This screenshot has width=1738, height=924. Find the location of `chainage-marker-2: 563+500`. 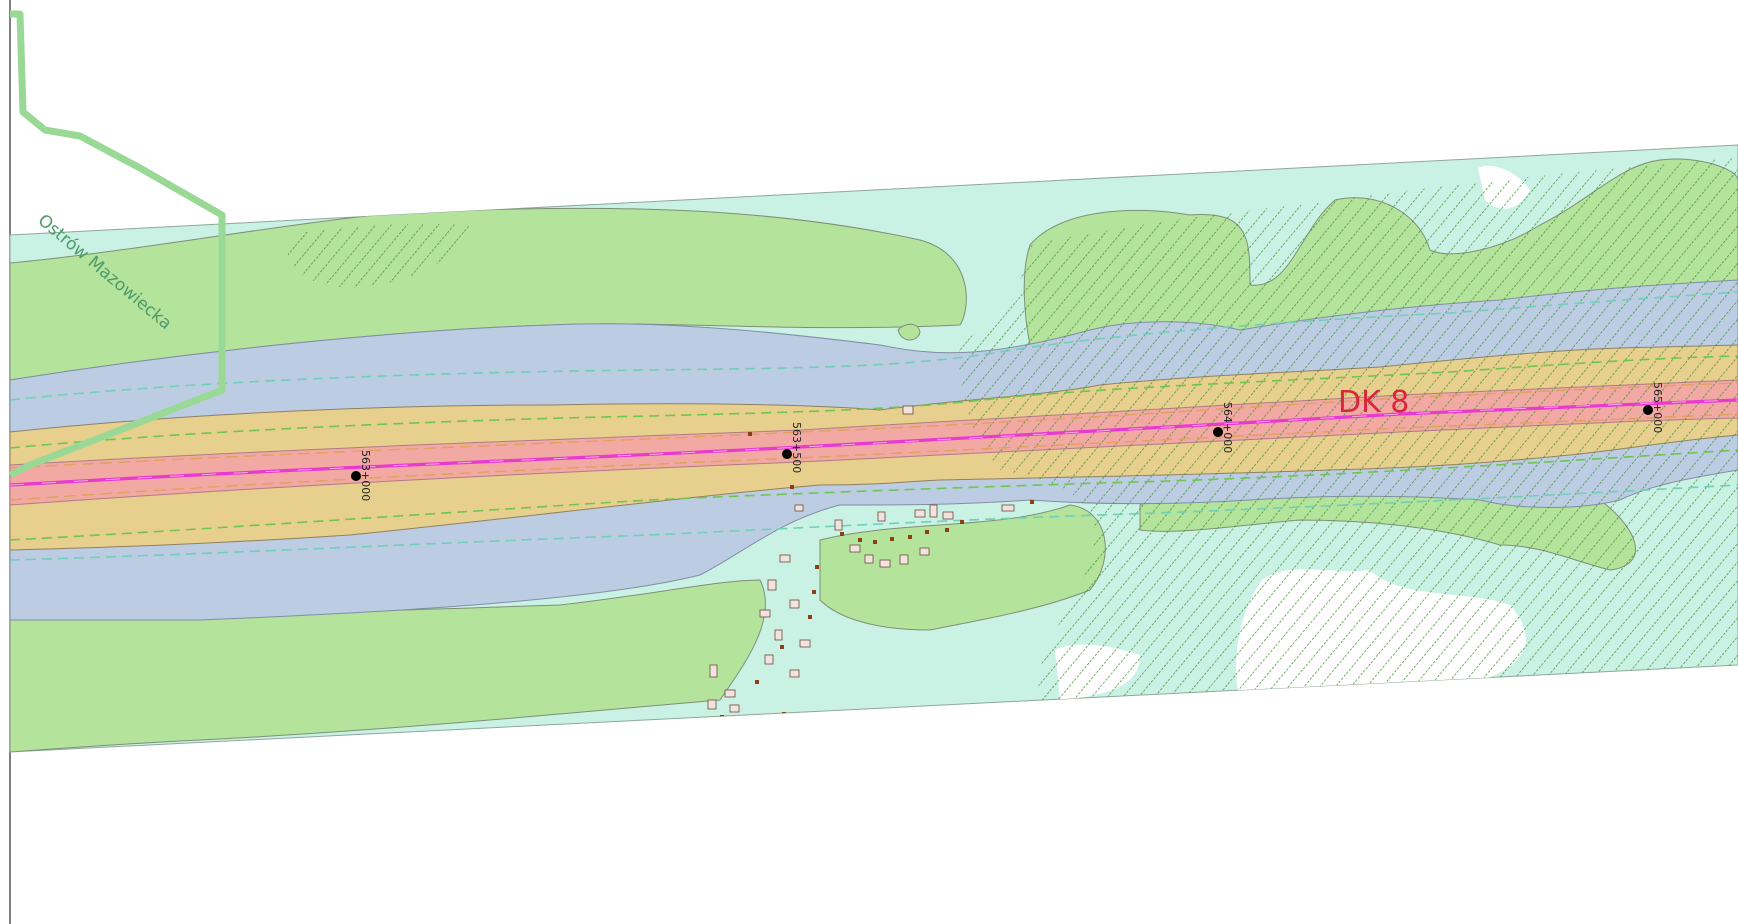

chainage-marker-2: 563+500 is located at coordinates (792, 447).